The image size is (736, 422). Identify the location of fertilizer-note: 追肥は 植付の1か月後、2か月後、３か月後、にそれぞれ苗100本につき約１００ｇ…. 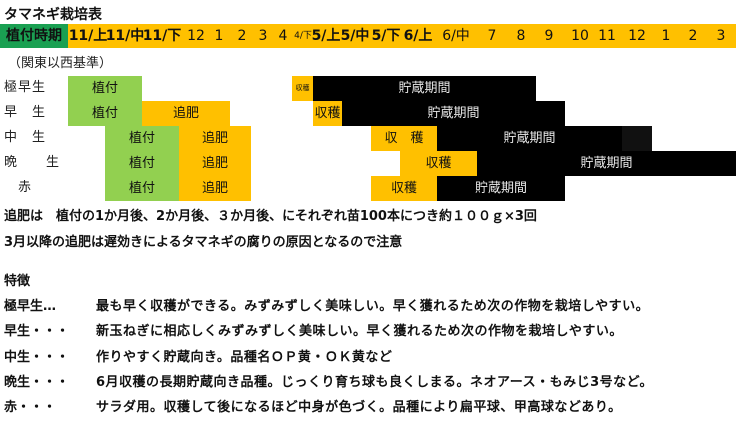
(270, 216).